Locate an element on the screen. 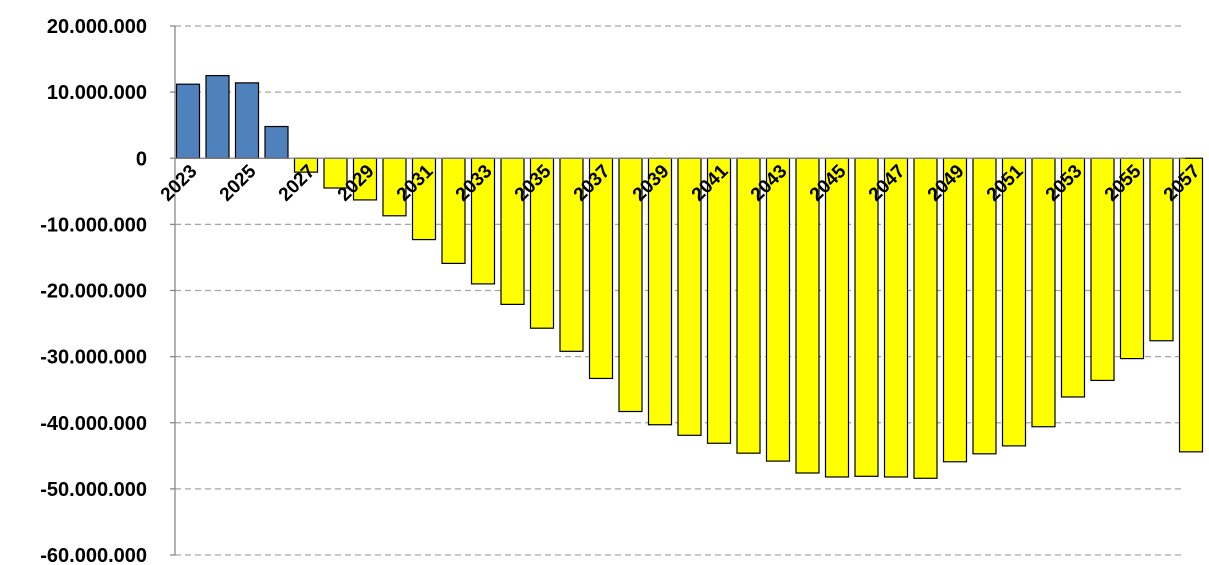 The width and height of the screenshot is (1209, 565). bar-2043 is located at coordinates (778, 309).